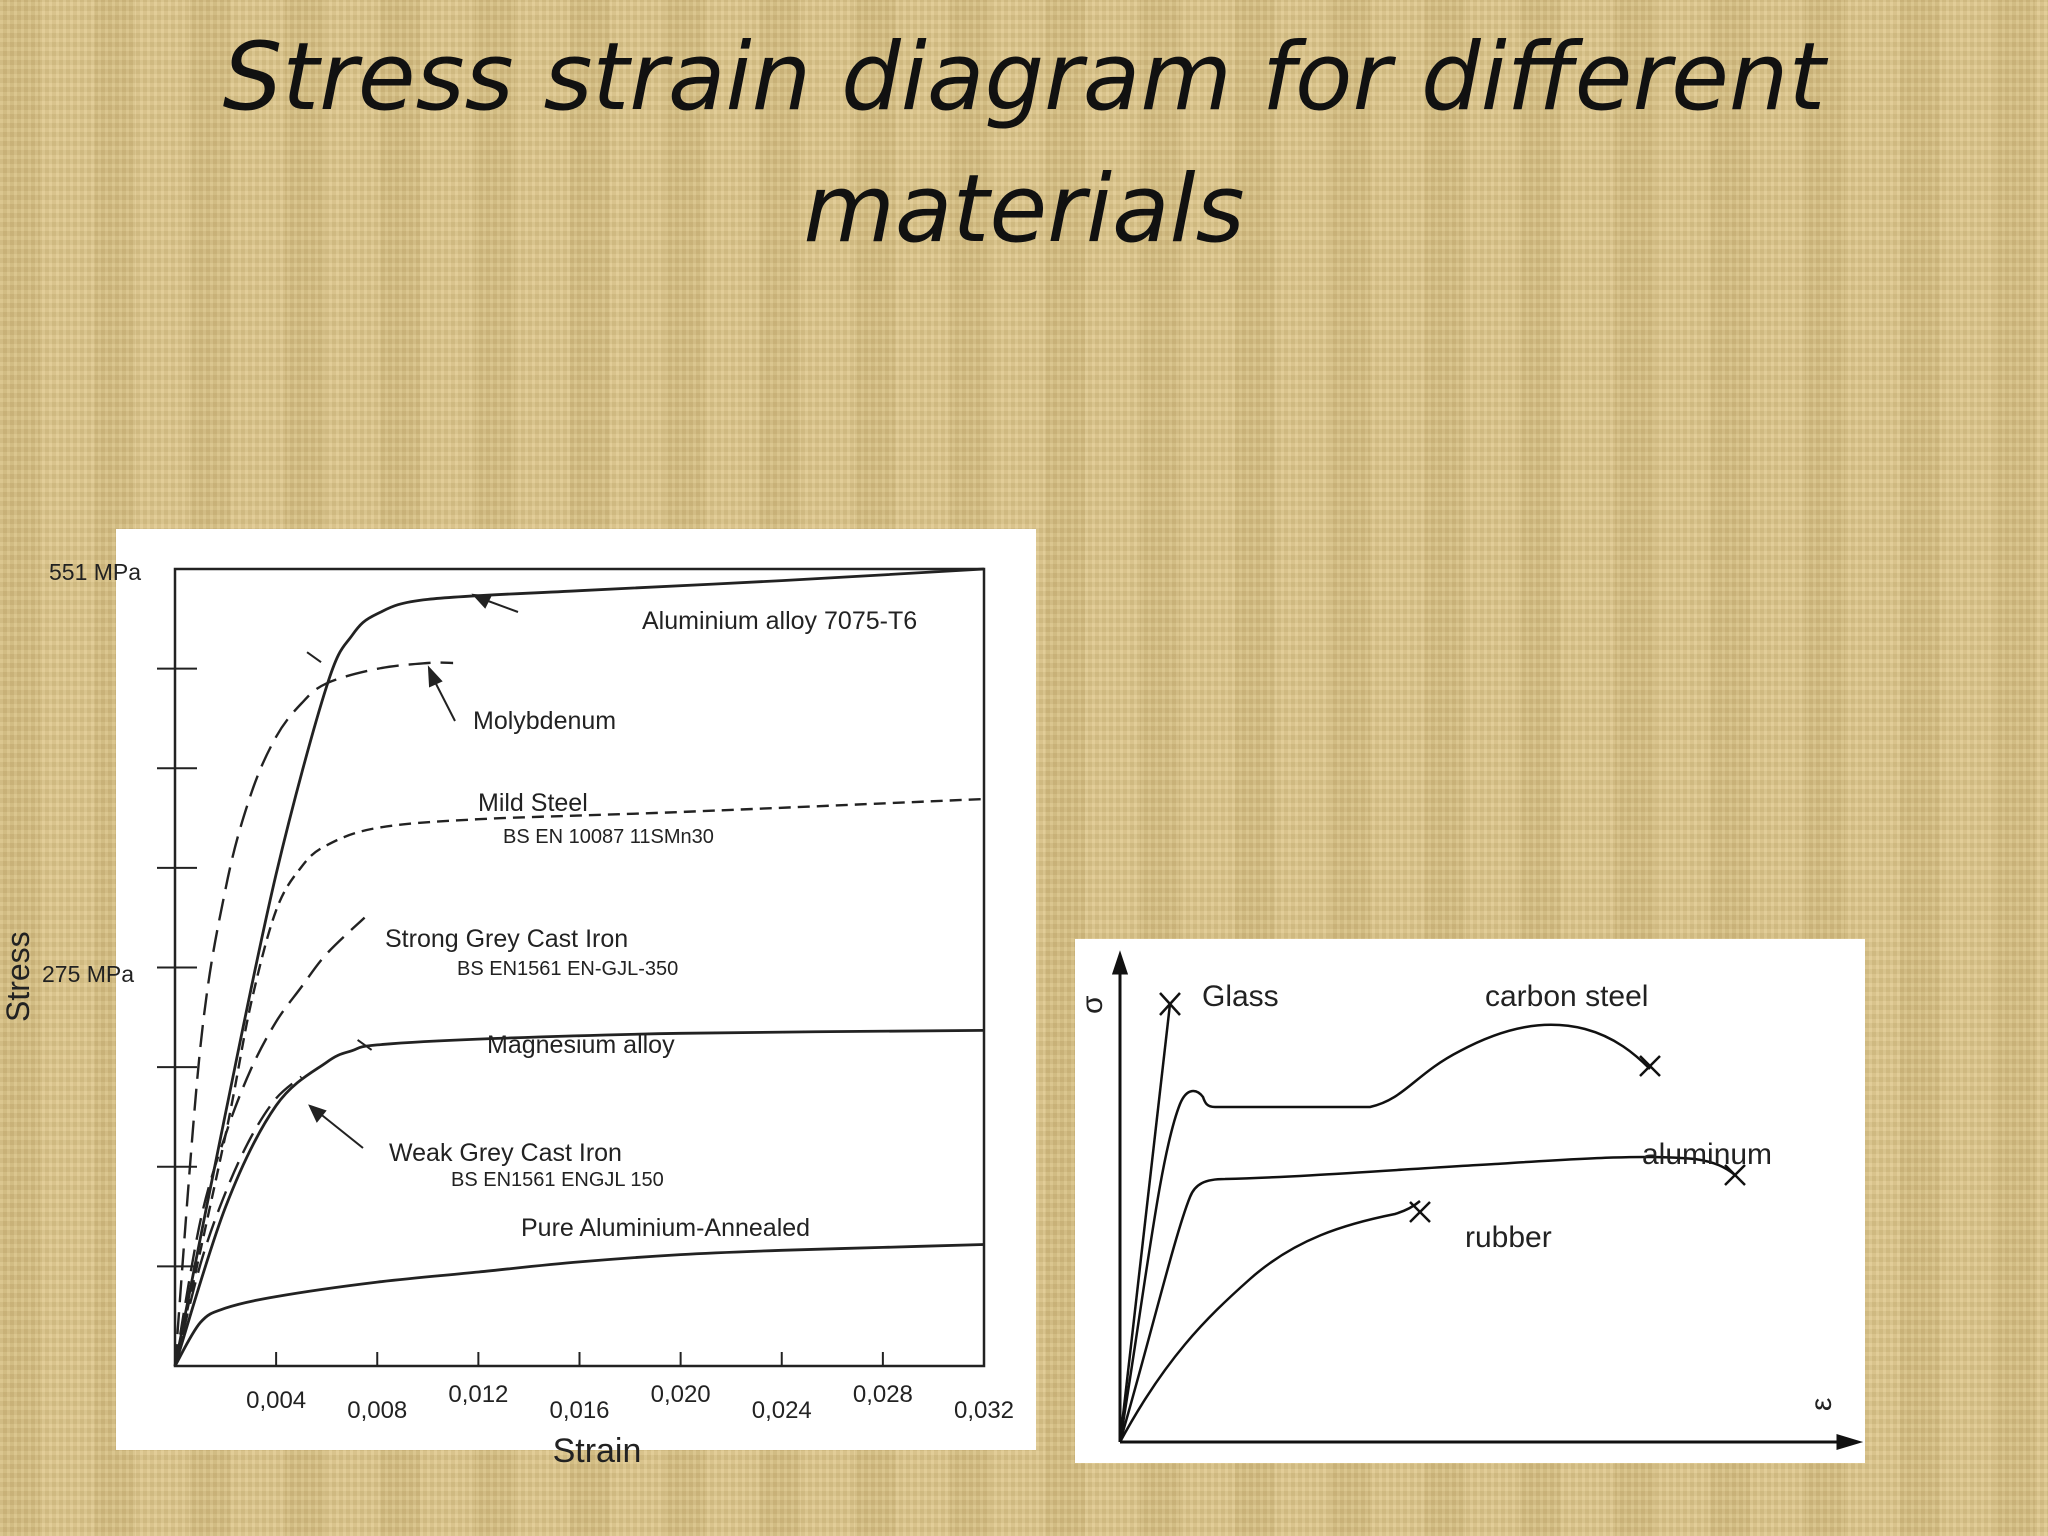  Describe the element at coordinates (567, 969) in the screenshot. I see `label-strong-ci-sub: BS EN1561 EN-GJL-350` at that location.